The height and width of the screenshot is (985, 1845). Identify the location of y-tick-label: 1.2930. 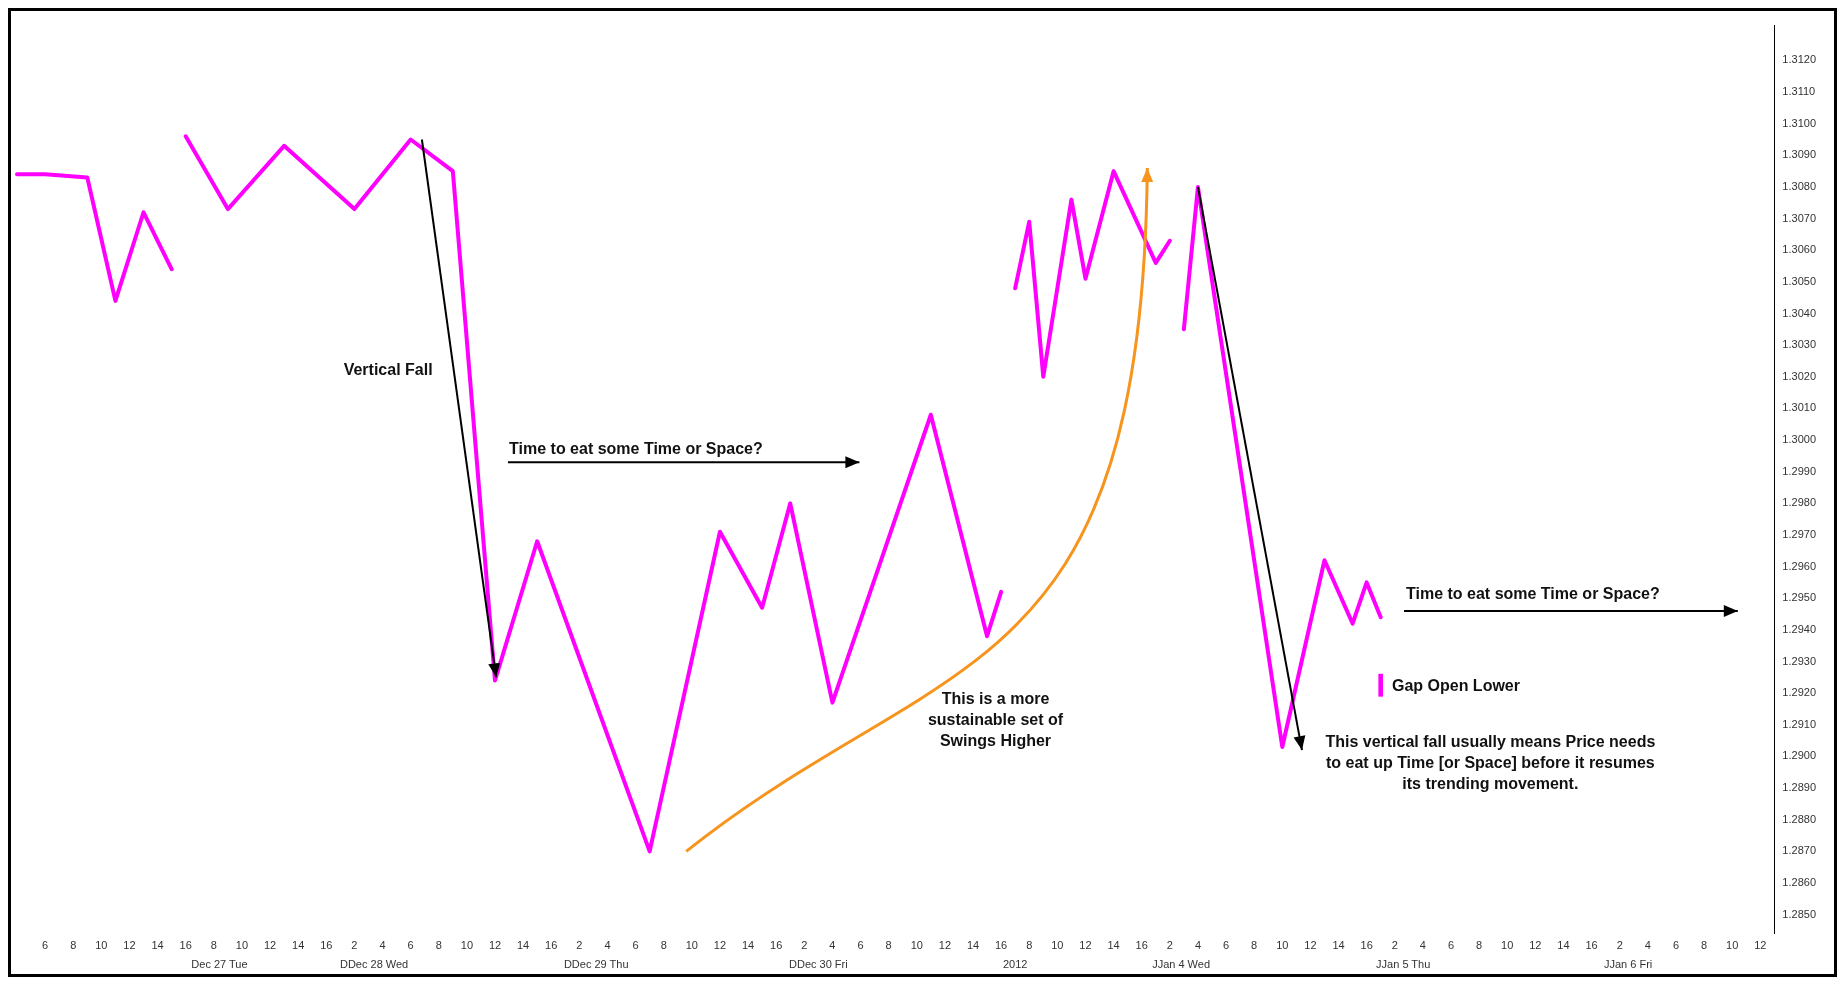
(1799, 660).